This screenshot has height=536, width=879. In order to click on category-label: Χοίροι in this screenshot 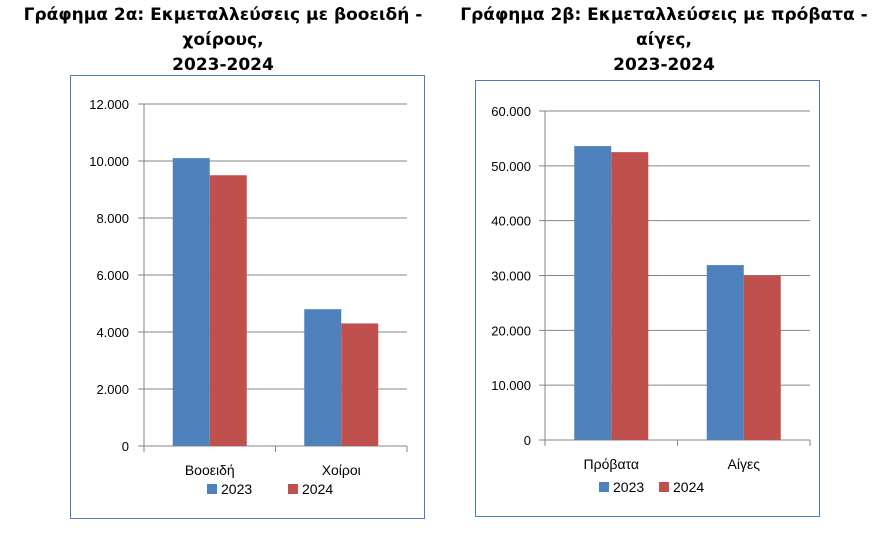, I will do `click(341, 470)`.